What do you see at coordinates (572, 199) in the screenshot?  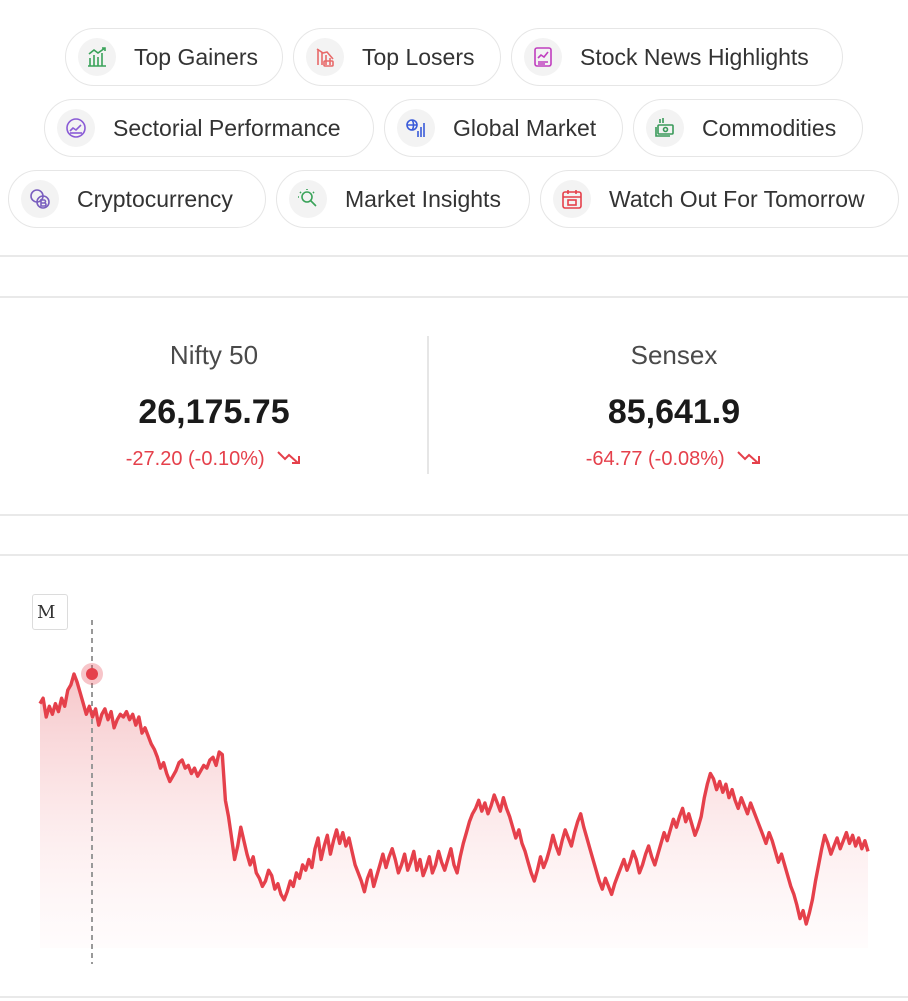 I see `calendar-icon` at bounding box center [572, 199].